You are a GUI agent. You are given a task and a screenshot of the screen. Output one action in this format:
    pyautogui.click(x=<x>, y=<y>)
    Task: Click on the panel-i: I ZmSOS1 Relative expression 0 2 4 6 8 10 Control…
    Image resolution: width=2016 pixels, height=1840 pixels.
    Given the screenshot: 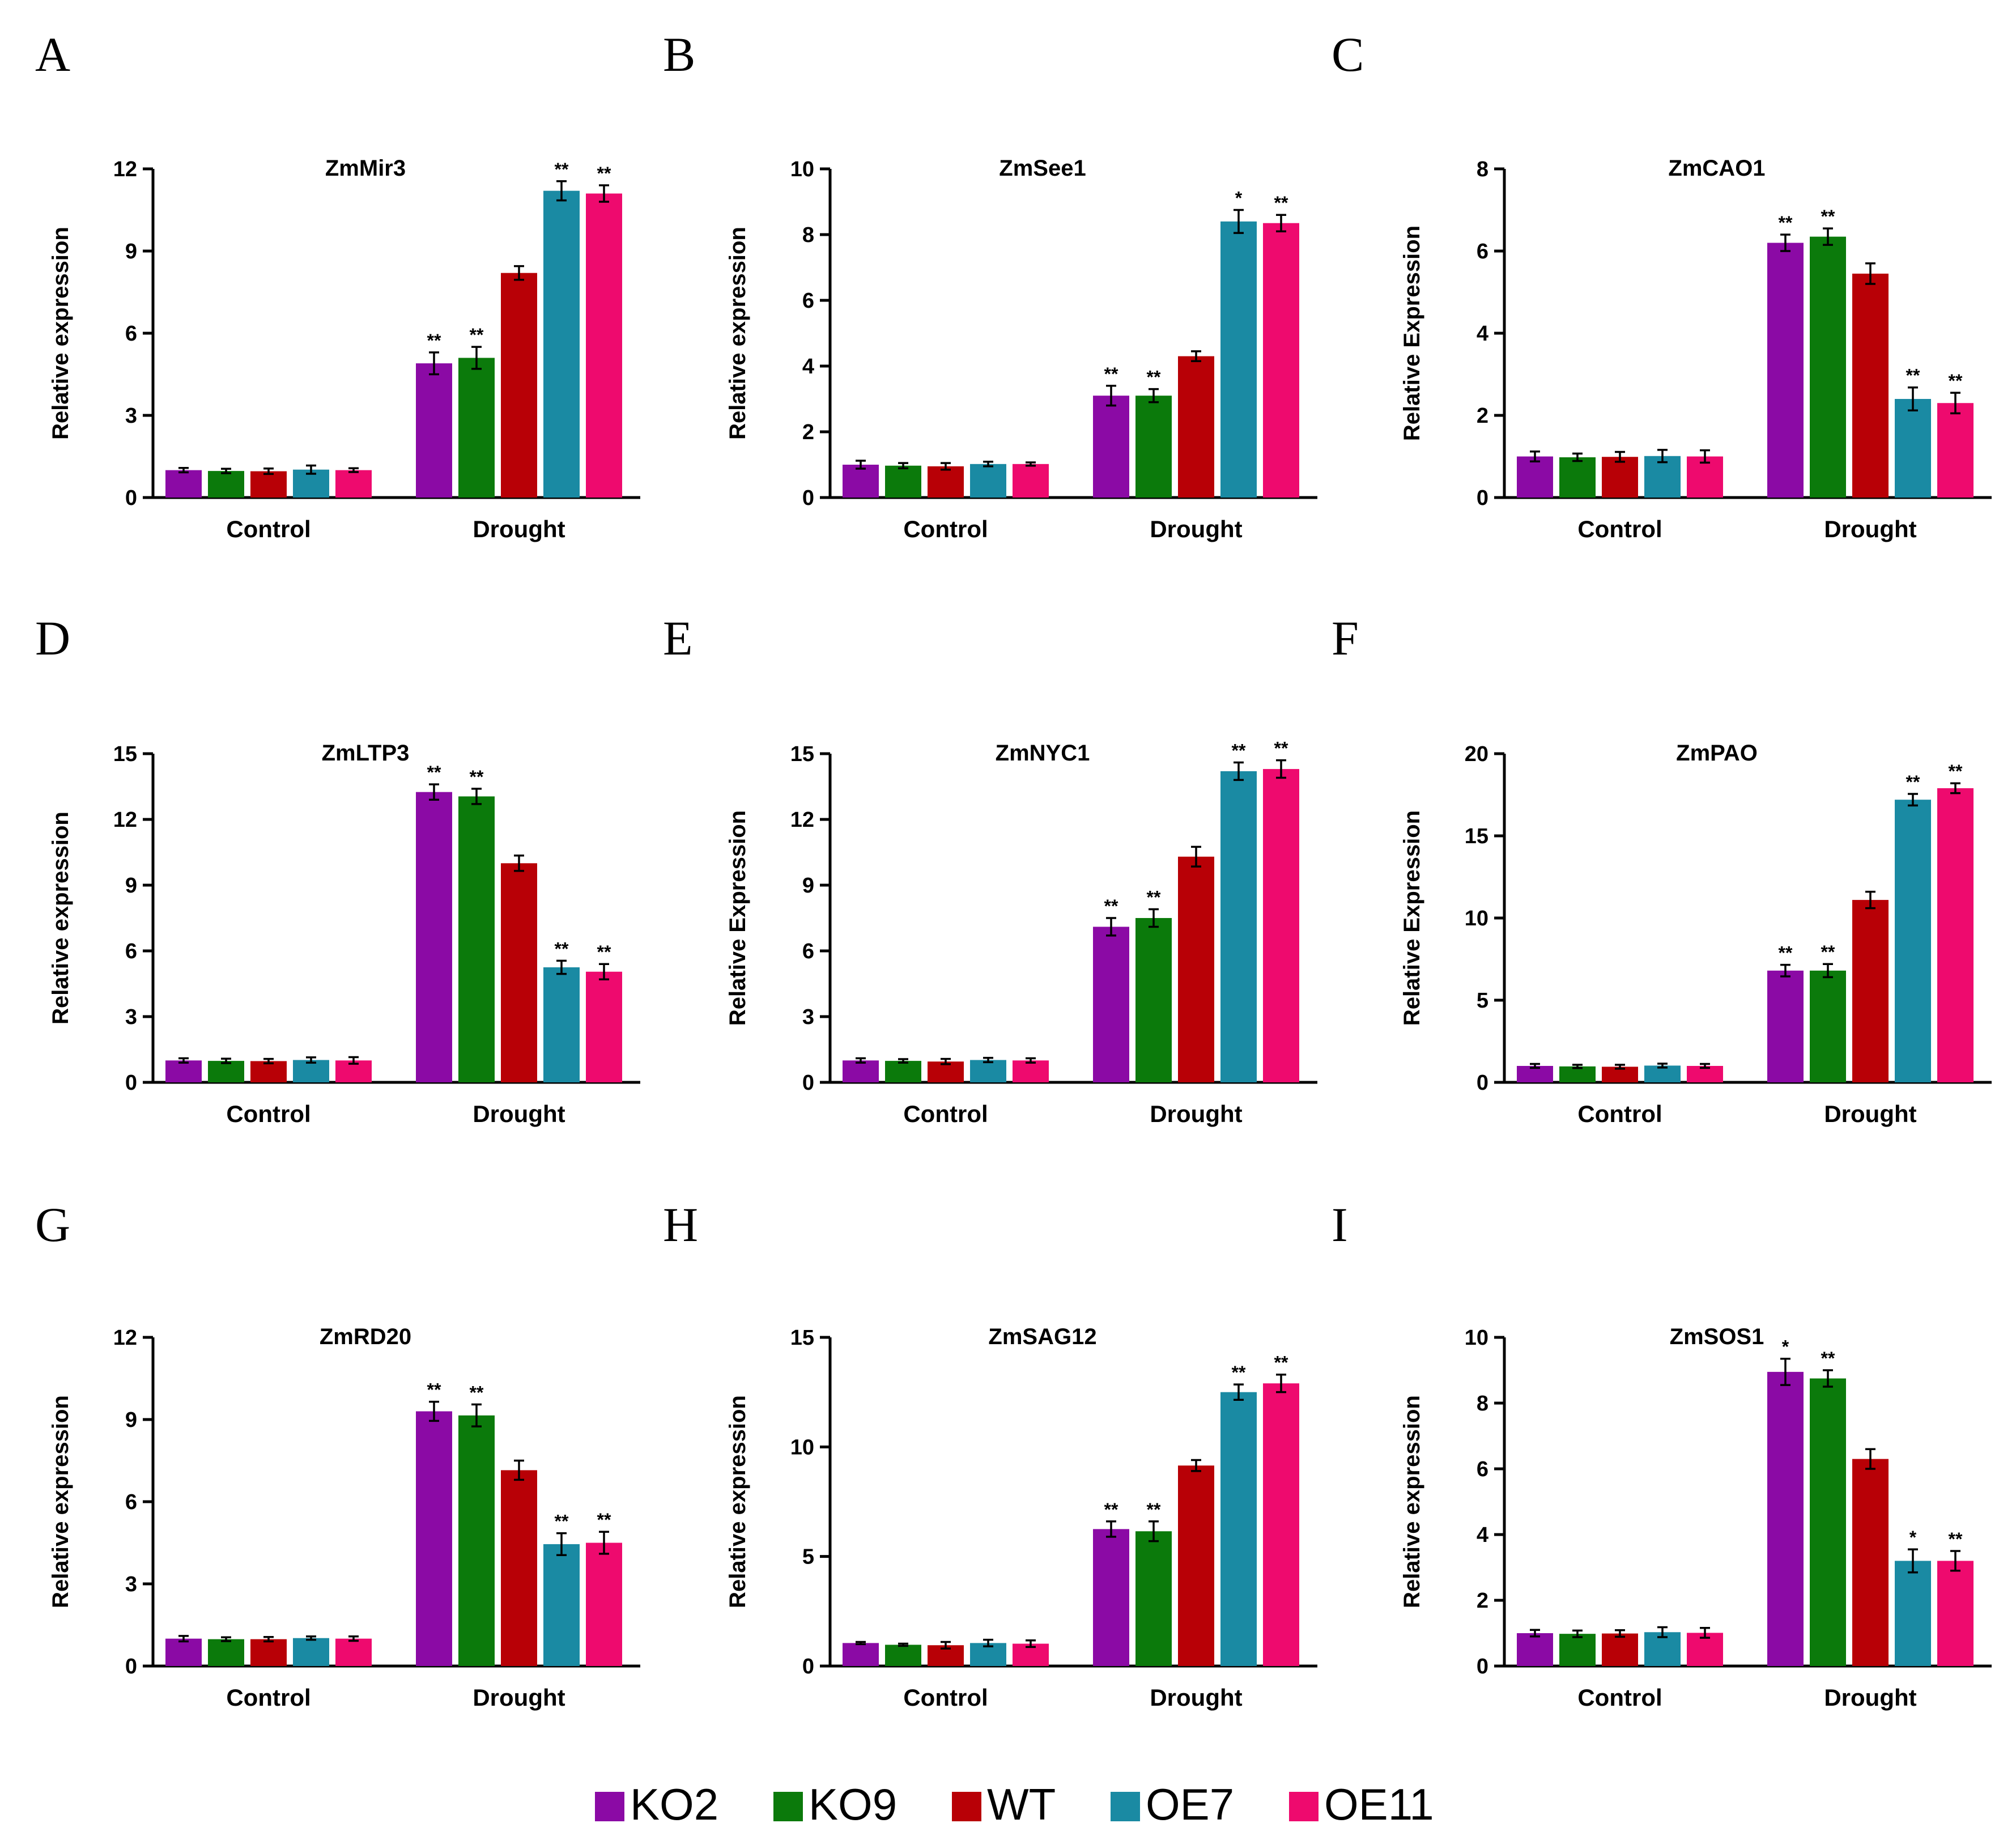 What is the action you would take?
    pyautogui.click(x=1662, y=1454)
    